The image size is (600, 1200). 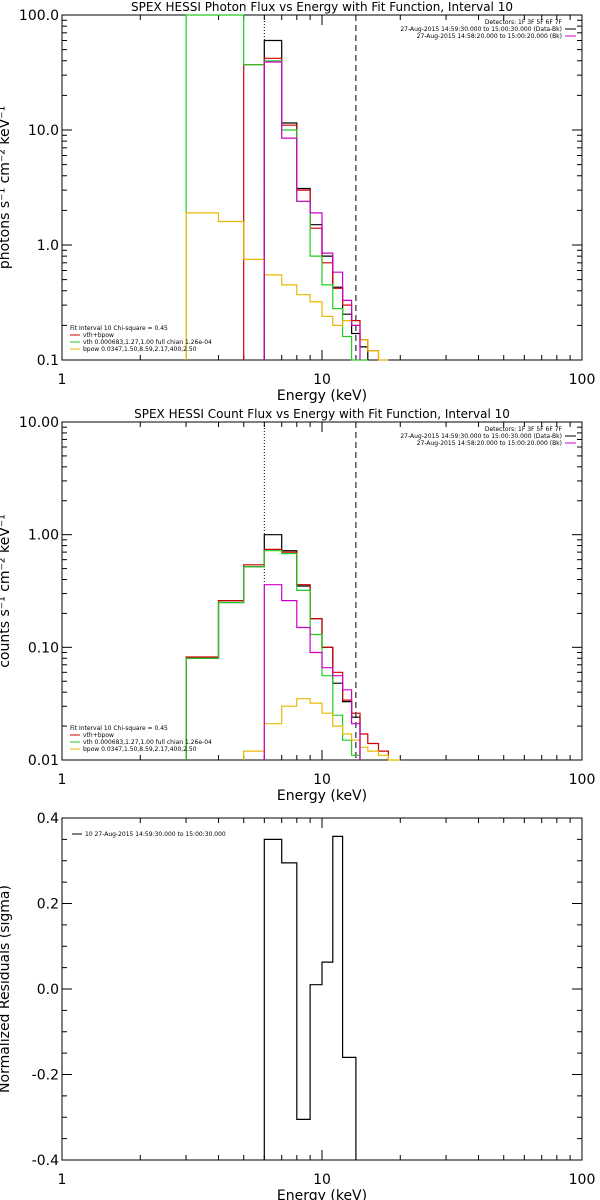 I want to click on series-sum-line, so click(x=287, y=654).